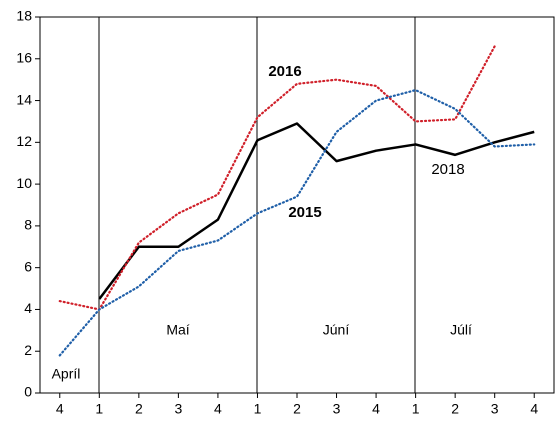  Describe the element at coordinates (447, 169) in the screenshot. I see `series-label: 2018` at that location.